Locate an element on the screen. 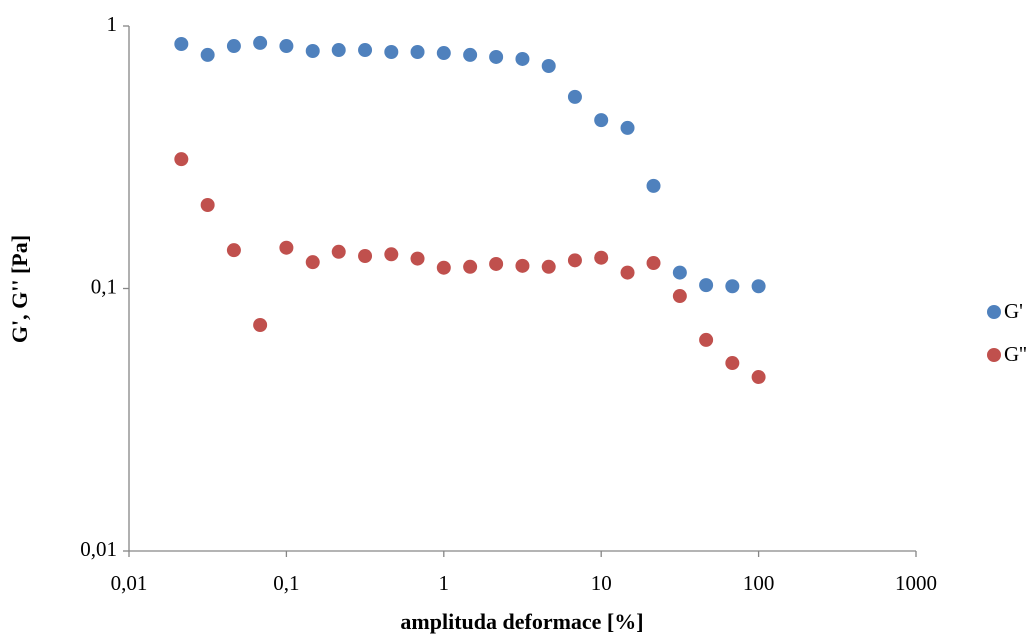 The height and width of the screenshot is (637, 1034). y-axis-title: G', G'' [Pa] is located at coordinates (19, 289).